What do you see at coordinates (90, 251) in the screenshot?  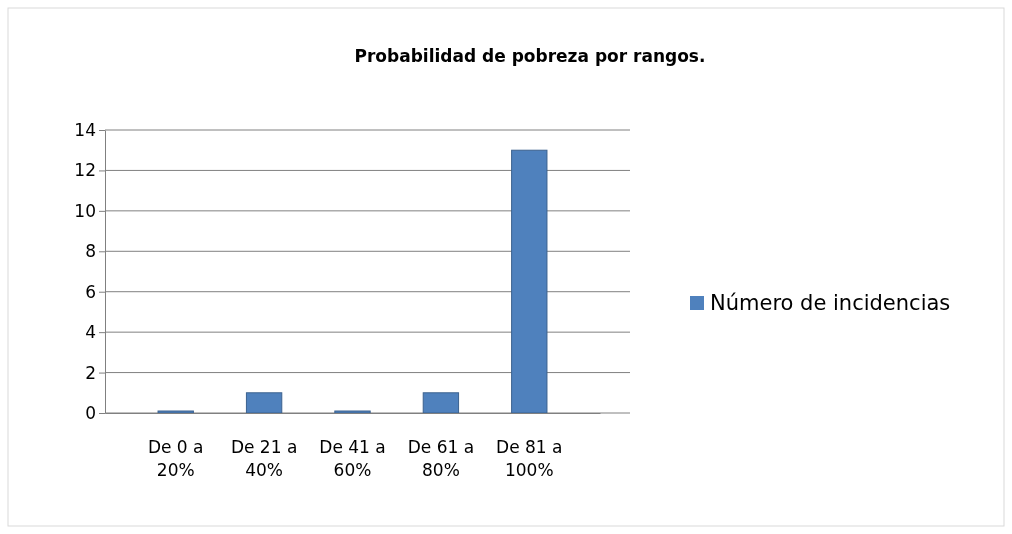 I see `y-tick-label: 8` at bounding box center [90, 251].